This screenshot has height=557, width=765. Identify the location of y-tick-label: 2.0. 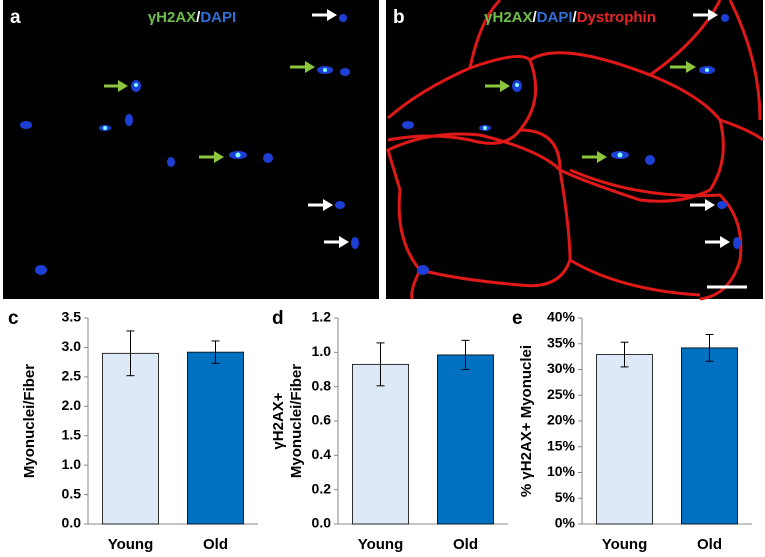
(72, 405).